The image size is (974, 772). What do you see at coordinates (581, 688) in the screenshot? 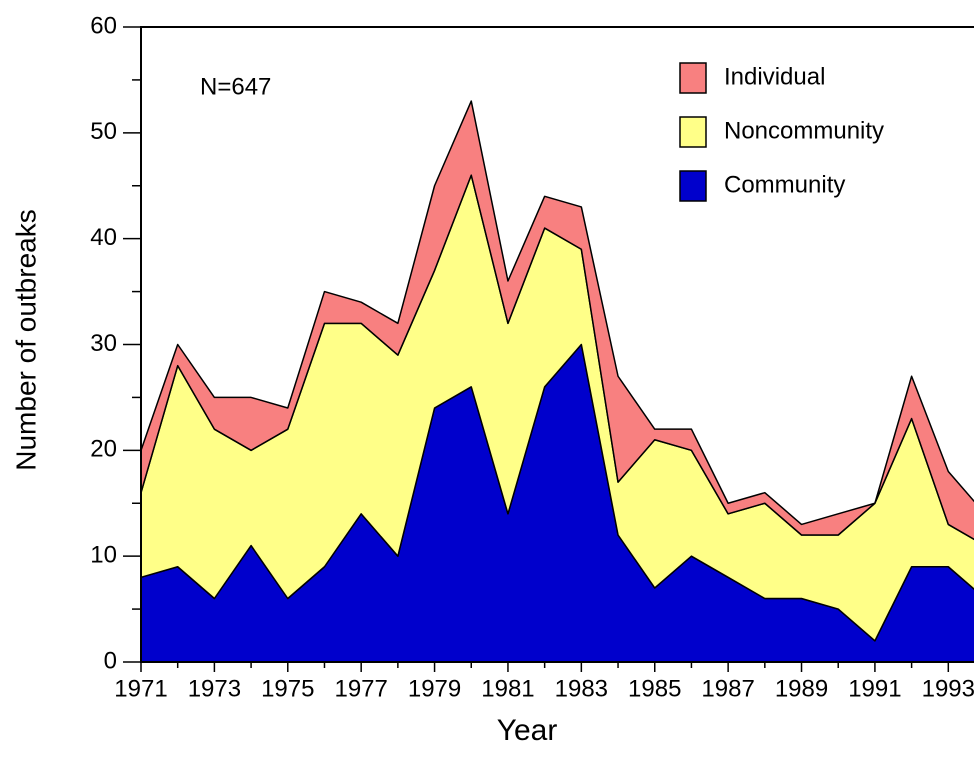
I see `x-tick-label: 1983` at bounding box center [581, 688].